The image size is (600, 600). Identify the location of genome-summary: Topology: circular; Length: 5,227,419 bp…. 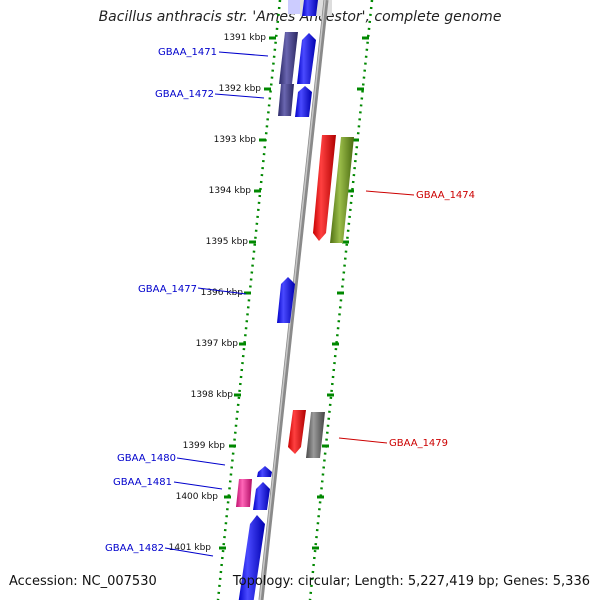
(411, 581).